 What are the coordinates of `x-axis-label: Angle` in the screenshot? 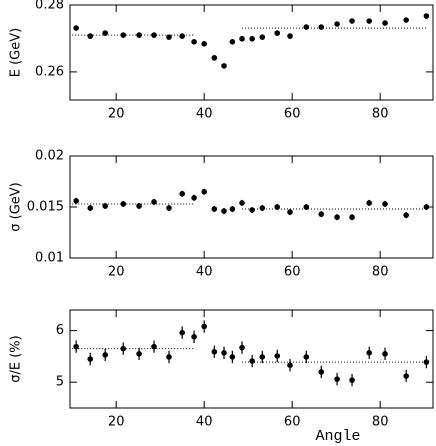 It's located at (337, 436).